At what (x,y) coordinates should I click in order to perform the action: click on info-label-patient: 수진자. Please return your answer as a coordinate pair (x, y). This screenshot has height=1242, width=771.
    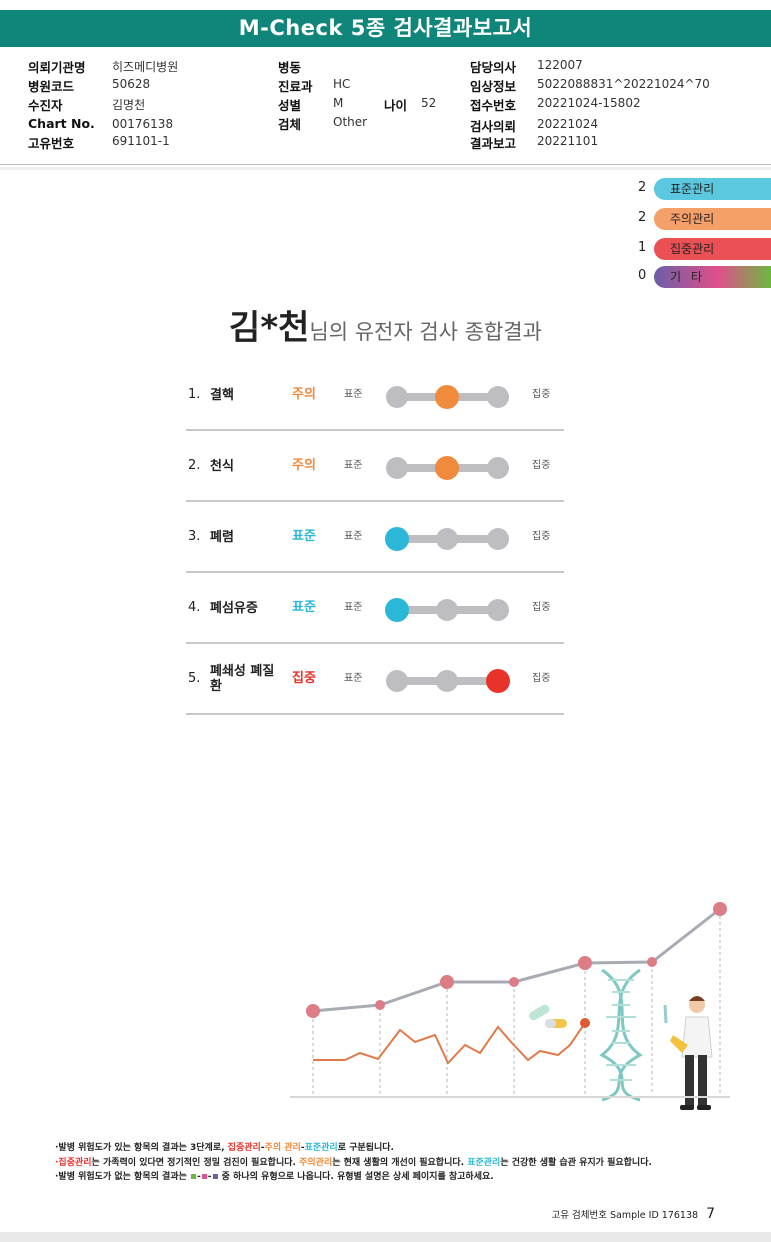
    Looking at the image, I should click on (45, 105).